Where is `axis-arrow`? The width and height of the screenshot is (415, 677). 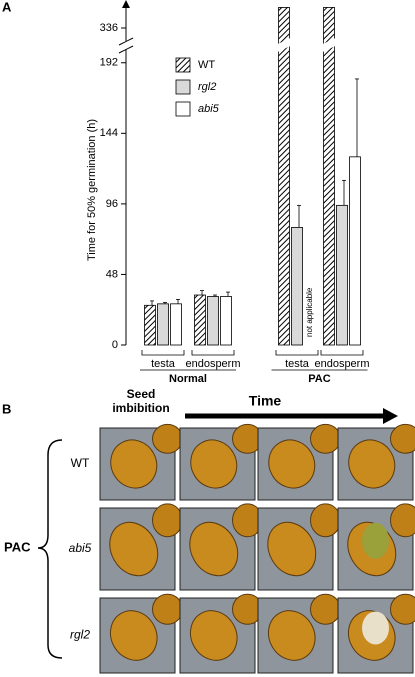 axis-arrow is located at coordinates (126, 4).